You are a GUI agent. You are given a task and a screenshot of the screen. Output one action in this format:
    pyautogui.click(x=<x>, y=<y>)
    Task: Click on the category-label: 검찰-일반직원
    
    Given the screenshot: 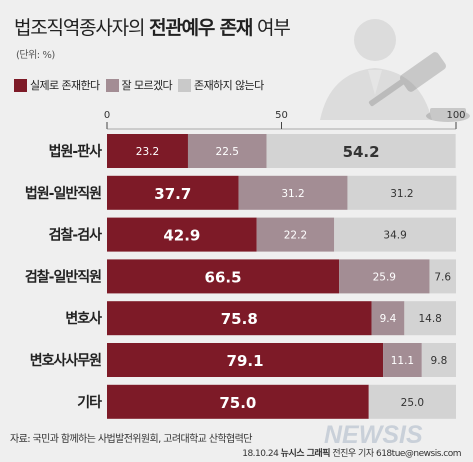 What is the action you would take?
    pyautogui.click(x=63, y=276)
    